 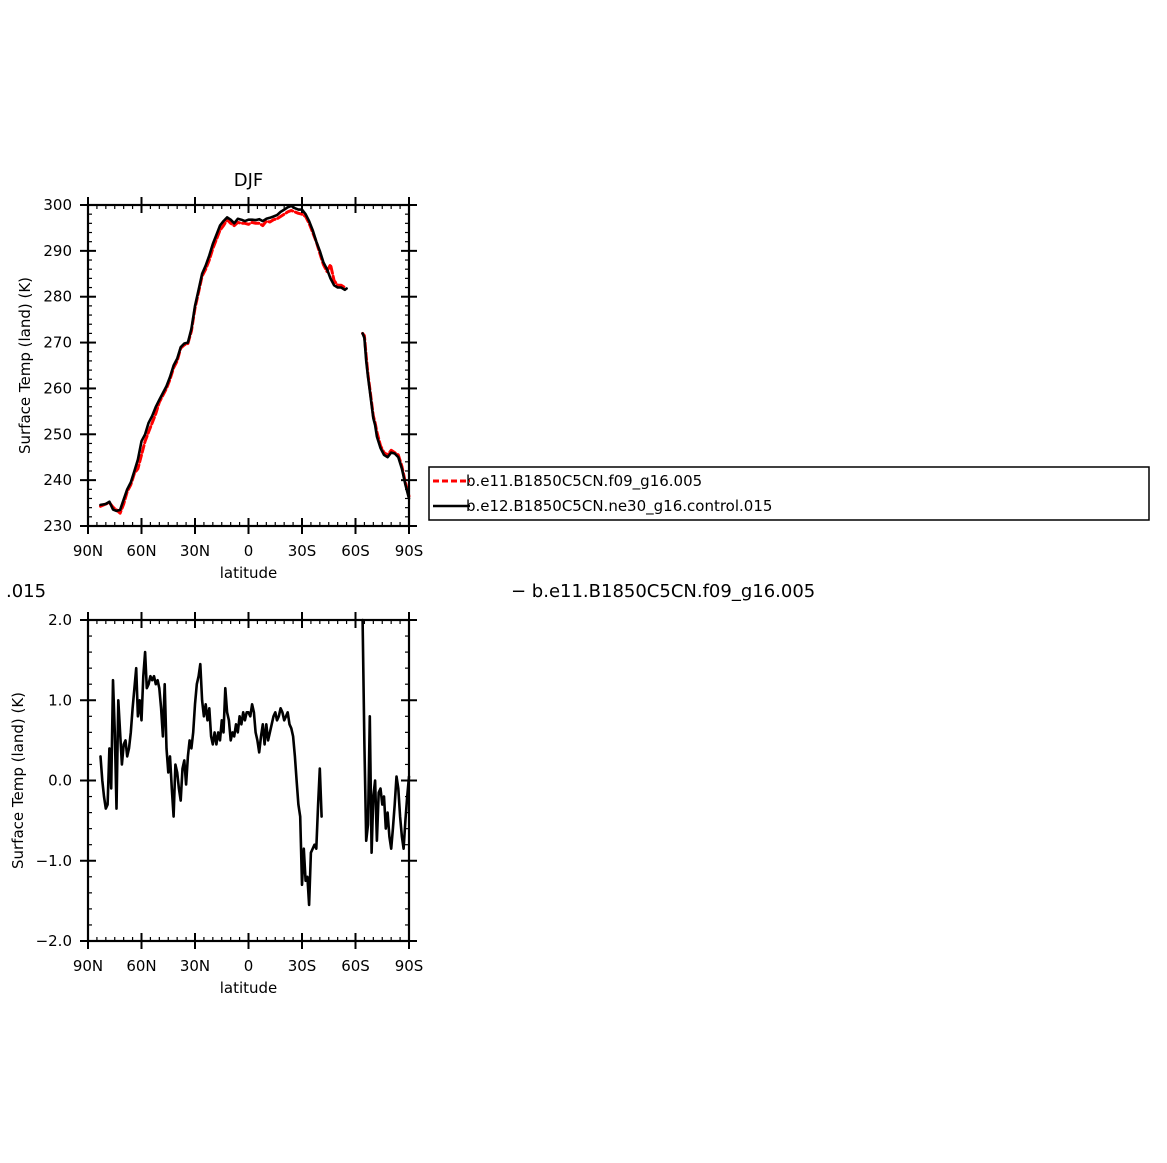 What do you see at coordinates (57, 343) in the screenshot?
I see `y-tick-label: 270` at bounding box center [57, 343].